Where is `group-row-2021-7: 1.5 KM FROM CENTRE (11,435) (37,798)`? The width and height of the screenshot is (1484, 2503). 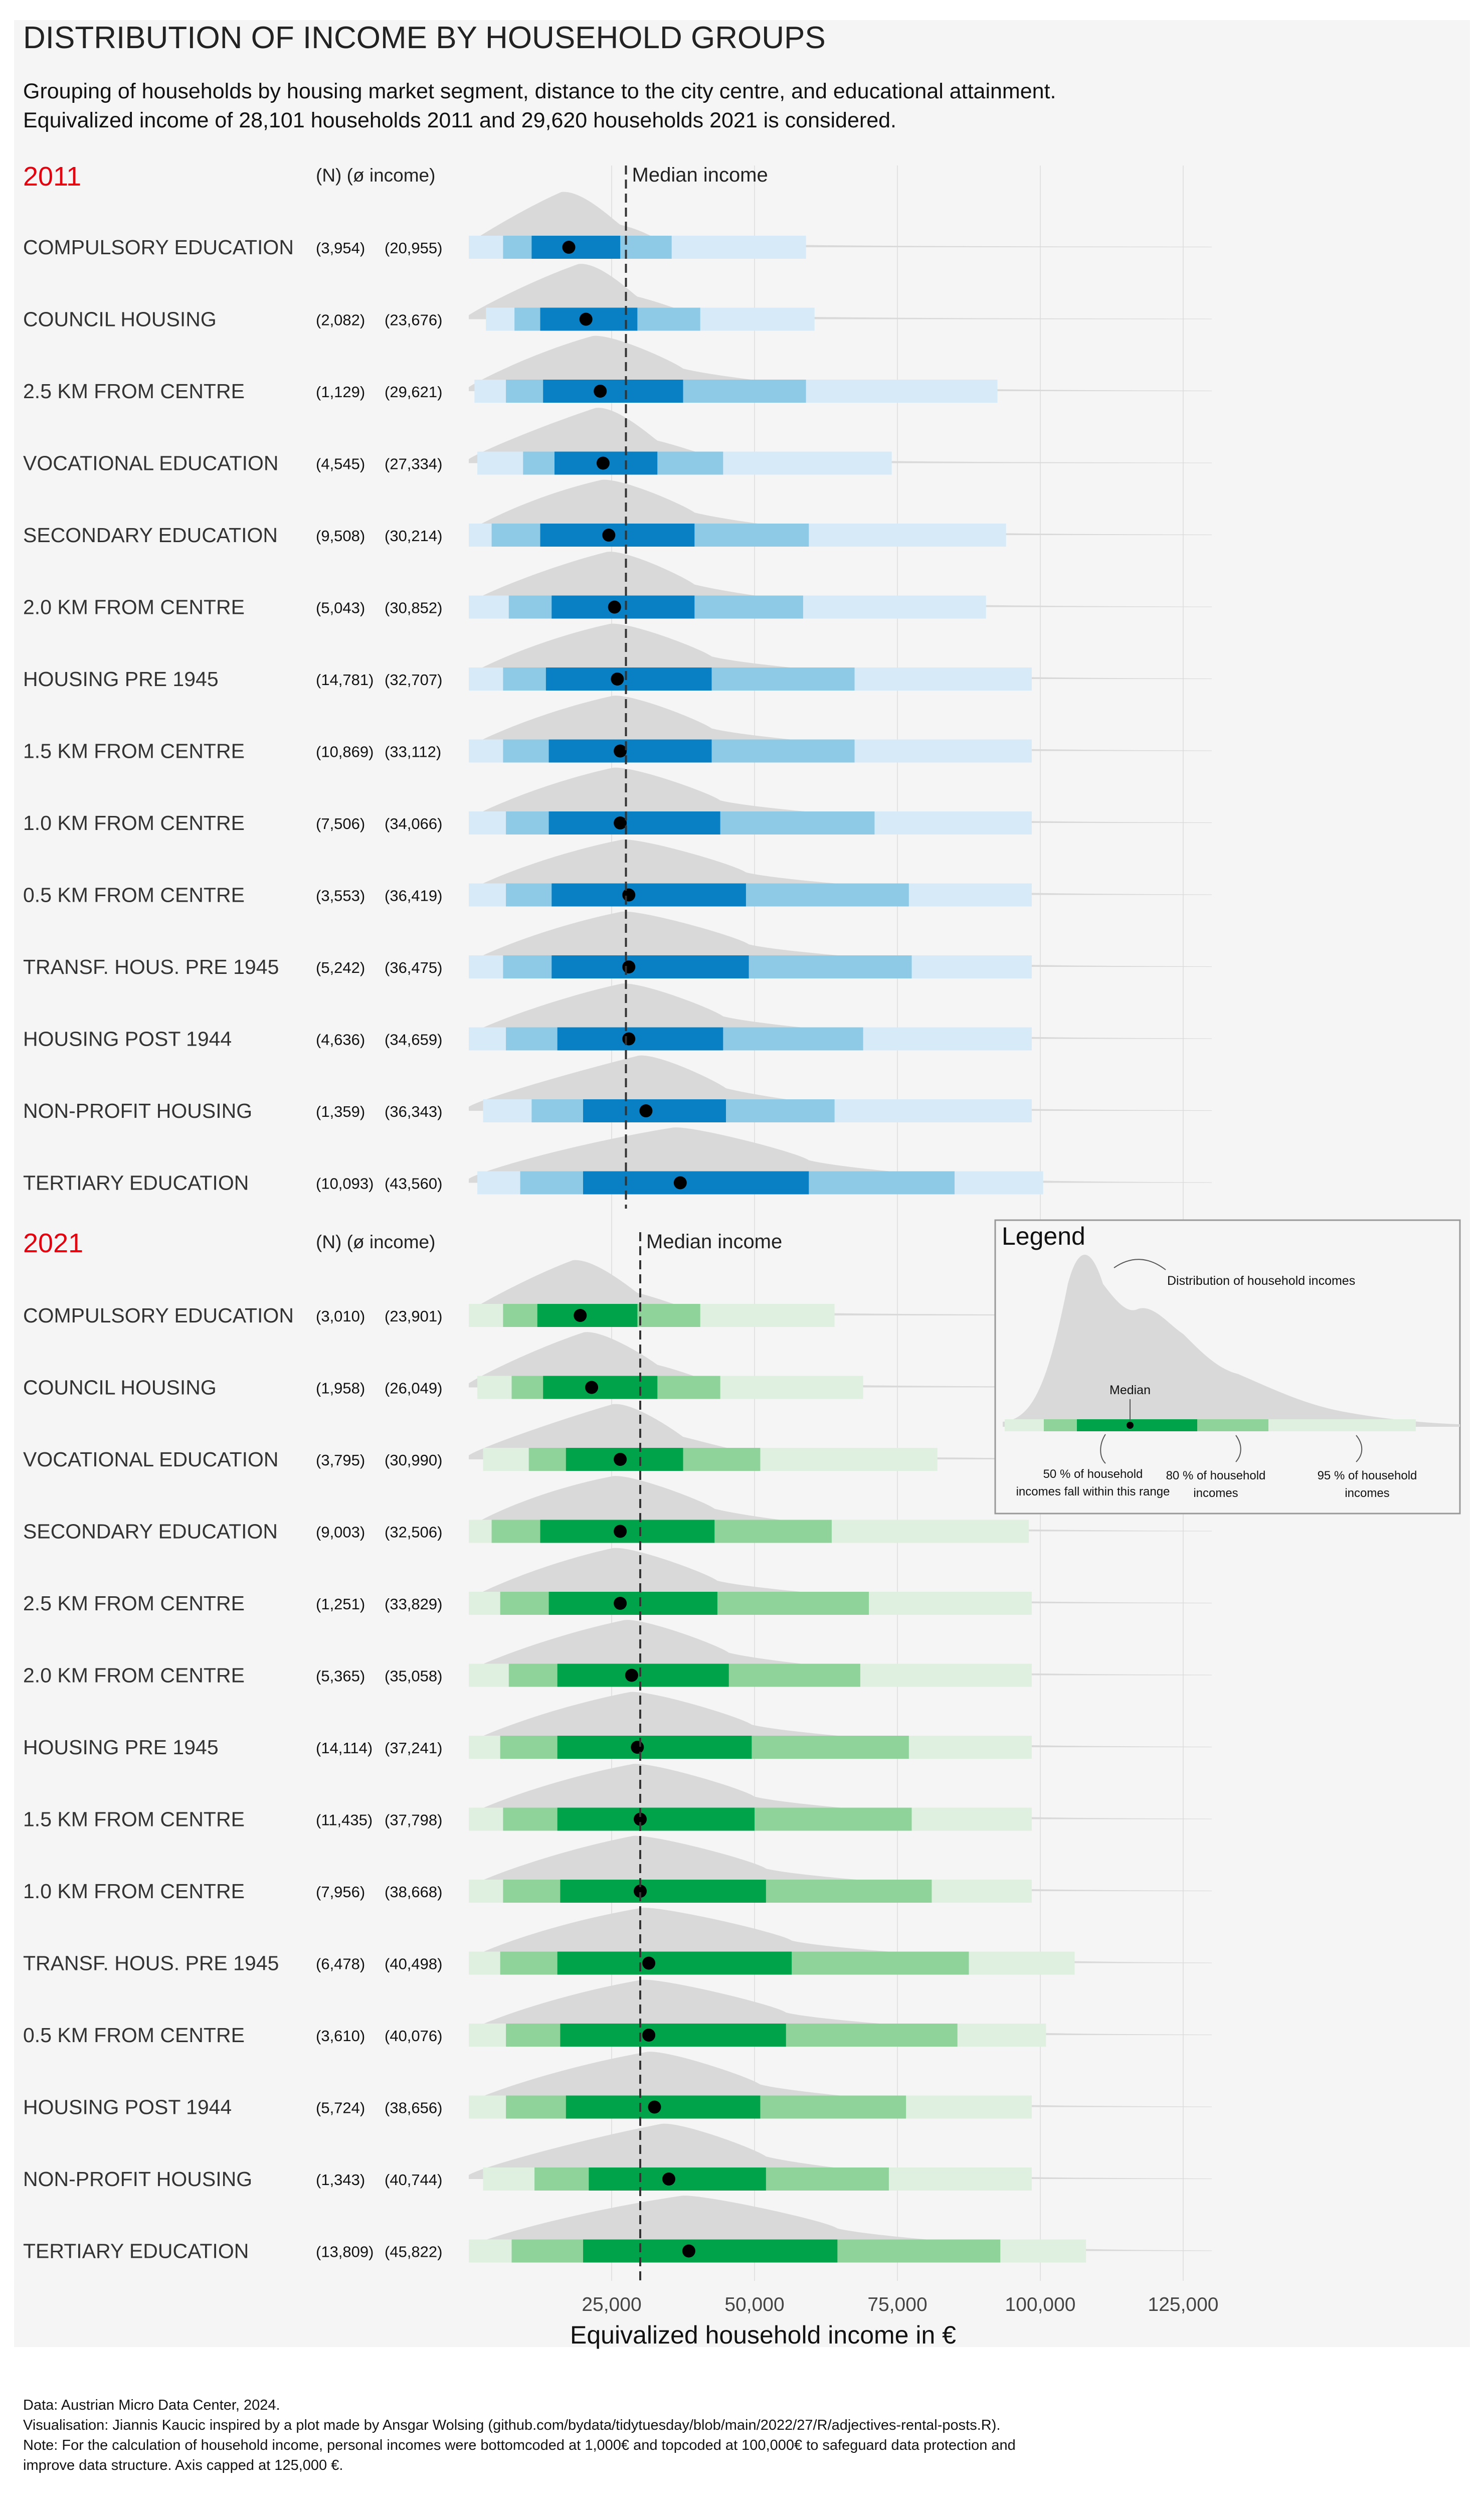 group-row-2021-7: 1.5 KM FROM CENTRE (11,435) (37,798) is located at coordinates (617, 1797).